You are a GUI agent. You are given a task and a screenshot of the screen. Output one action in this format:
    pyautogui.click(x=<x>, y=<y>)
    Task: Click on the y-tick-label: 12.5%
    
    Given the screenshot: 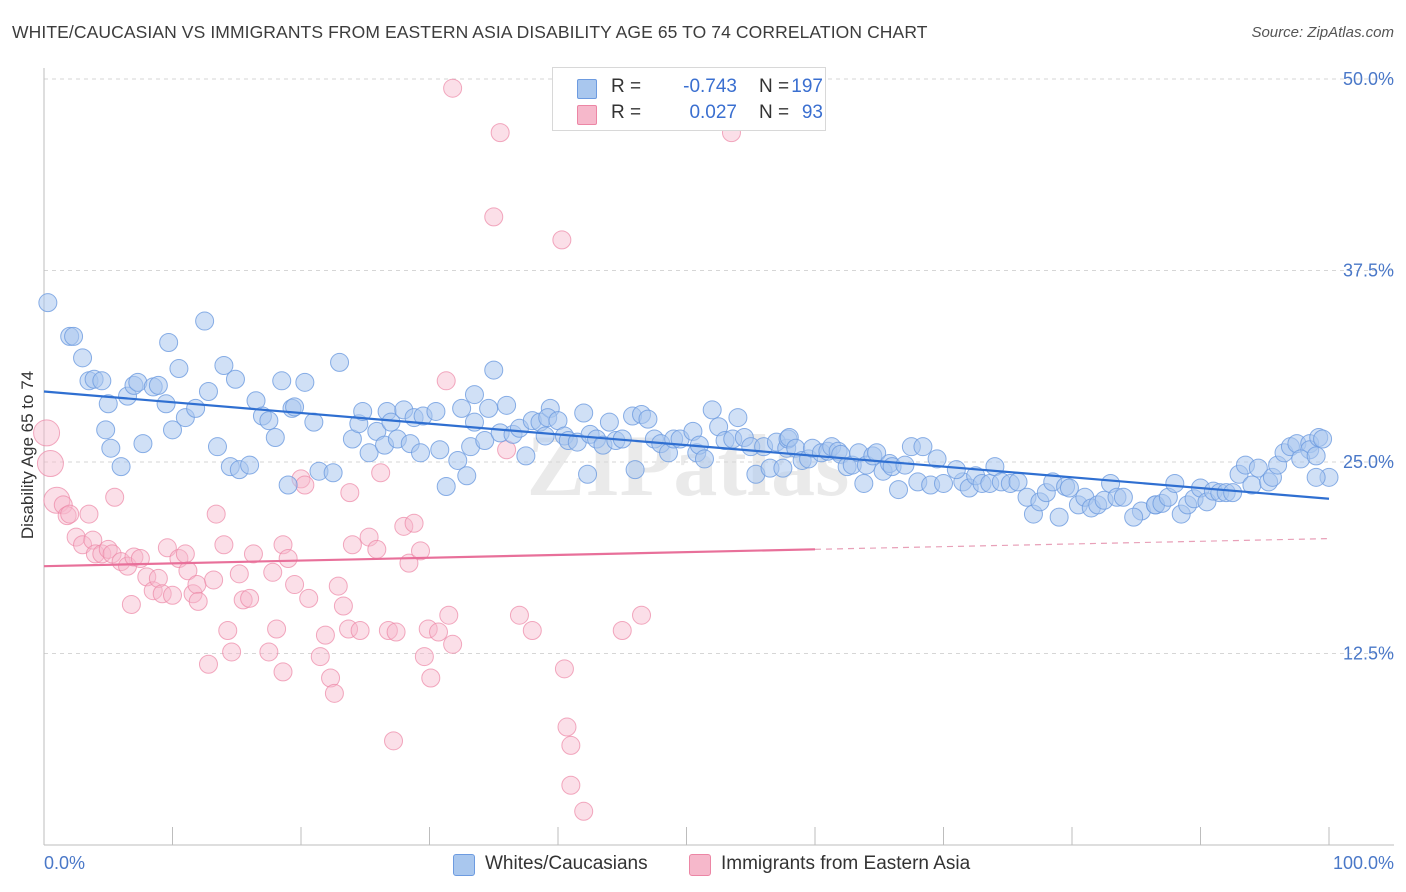 What is the action you would take?
    pyautogui.click(x=1368, y=654)
    